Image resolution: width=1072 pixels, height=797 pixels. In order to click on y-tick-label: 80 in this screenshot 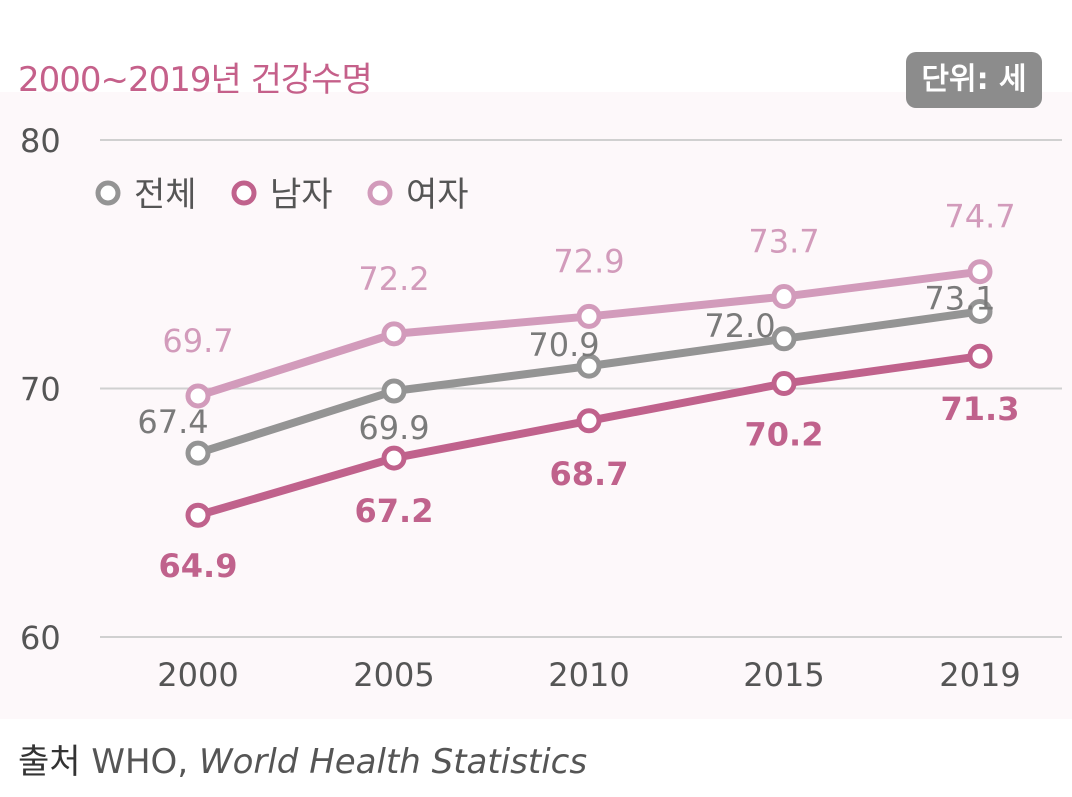, I will do `click(40, 141)`.